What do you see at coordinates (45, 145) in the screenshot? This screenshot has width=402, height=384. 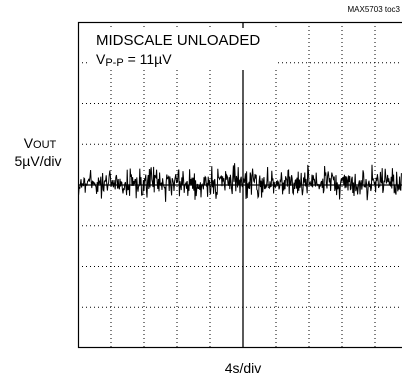 I see `y-label-sub: OUT` at bounding box center [45, 145].